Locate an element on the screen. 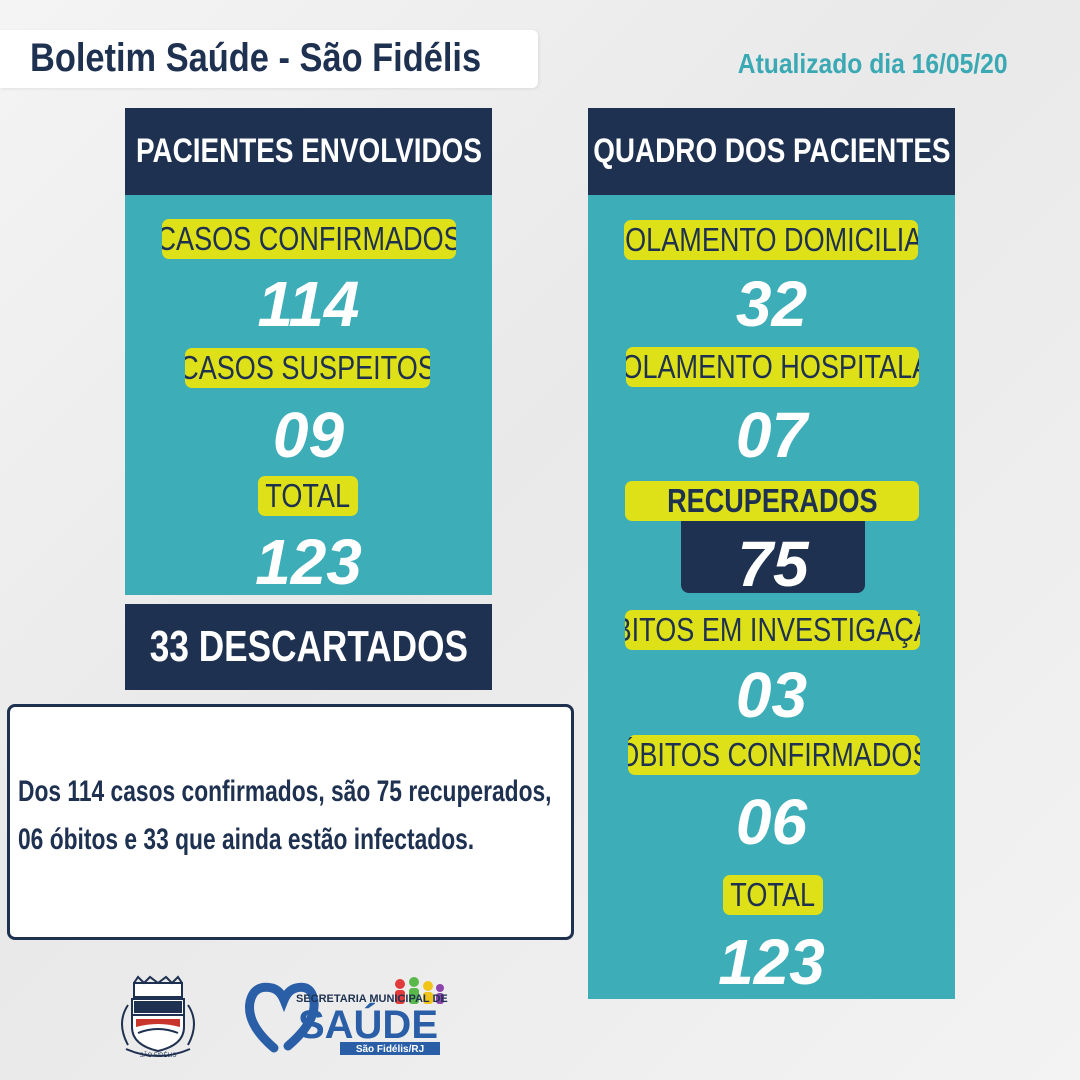 This screenshot has height=1080, width=1080. home-isolation-value: 32 is located at coordinates (771, 304).